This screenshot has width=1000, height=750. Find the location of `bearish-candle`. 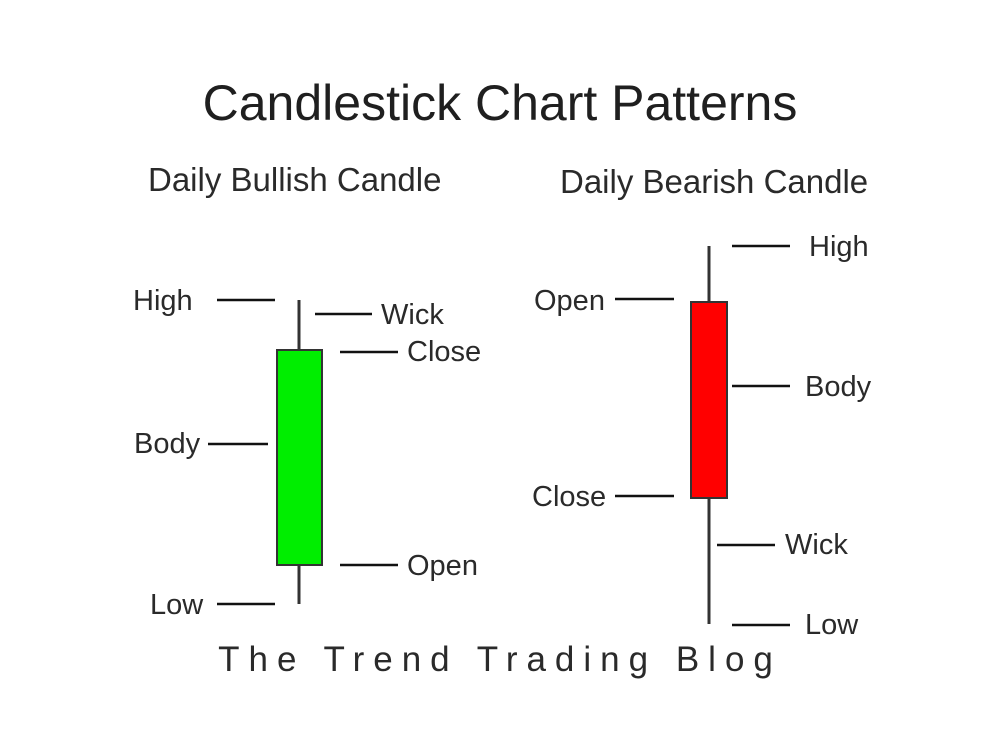

bearish-candle is located at coordinates (709, 435).